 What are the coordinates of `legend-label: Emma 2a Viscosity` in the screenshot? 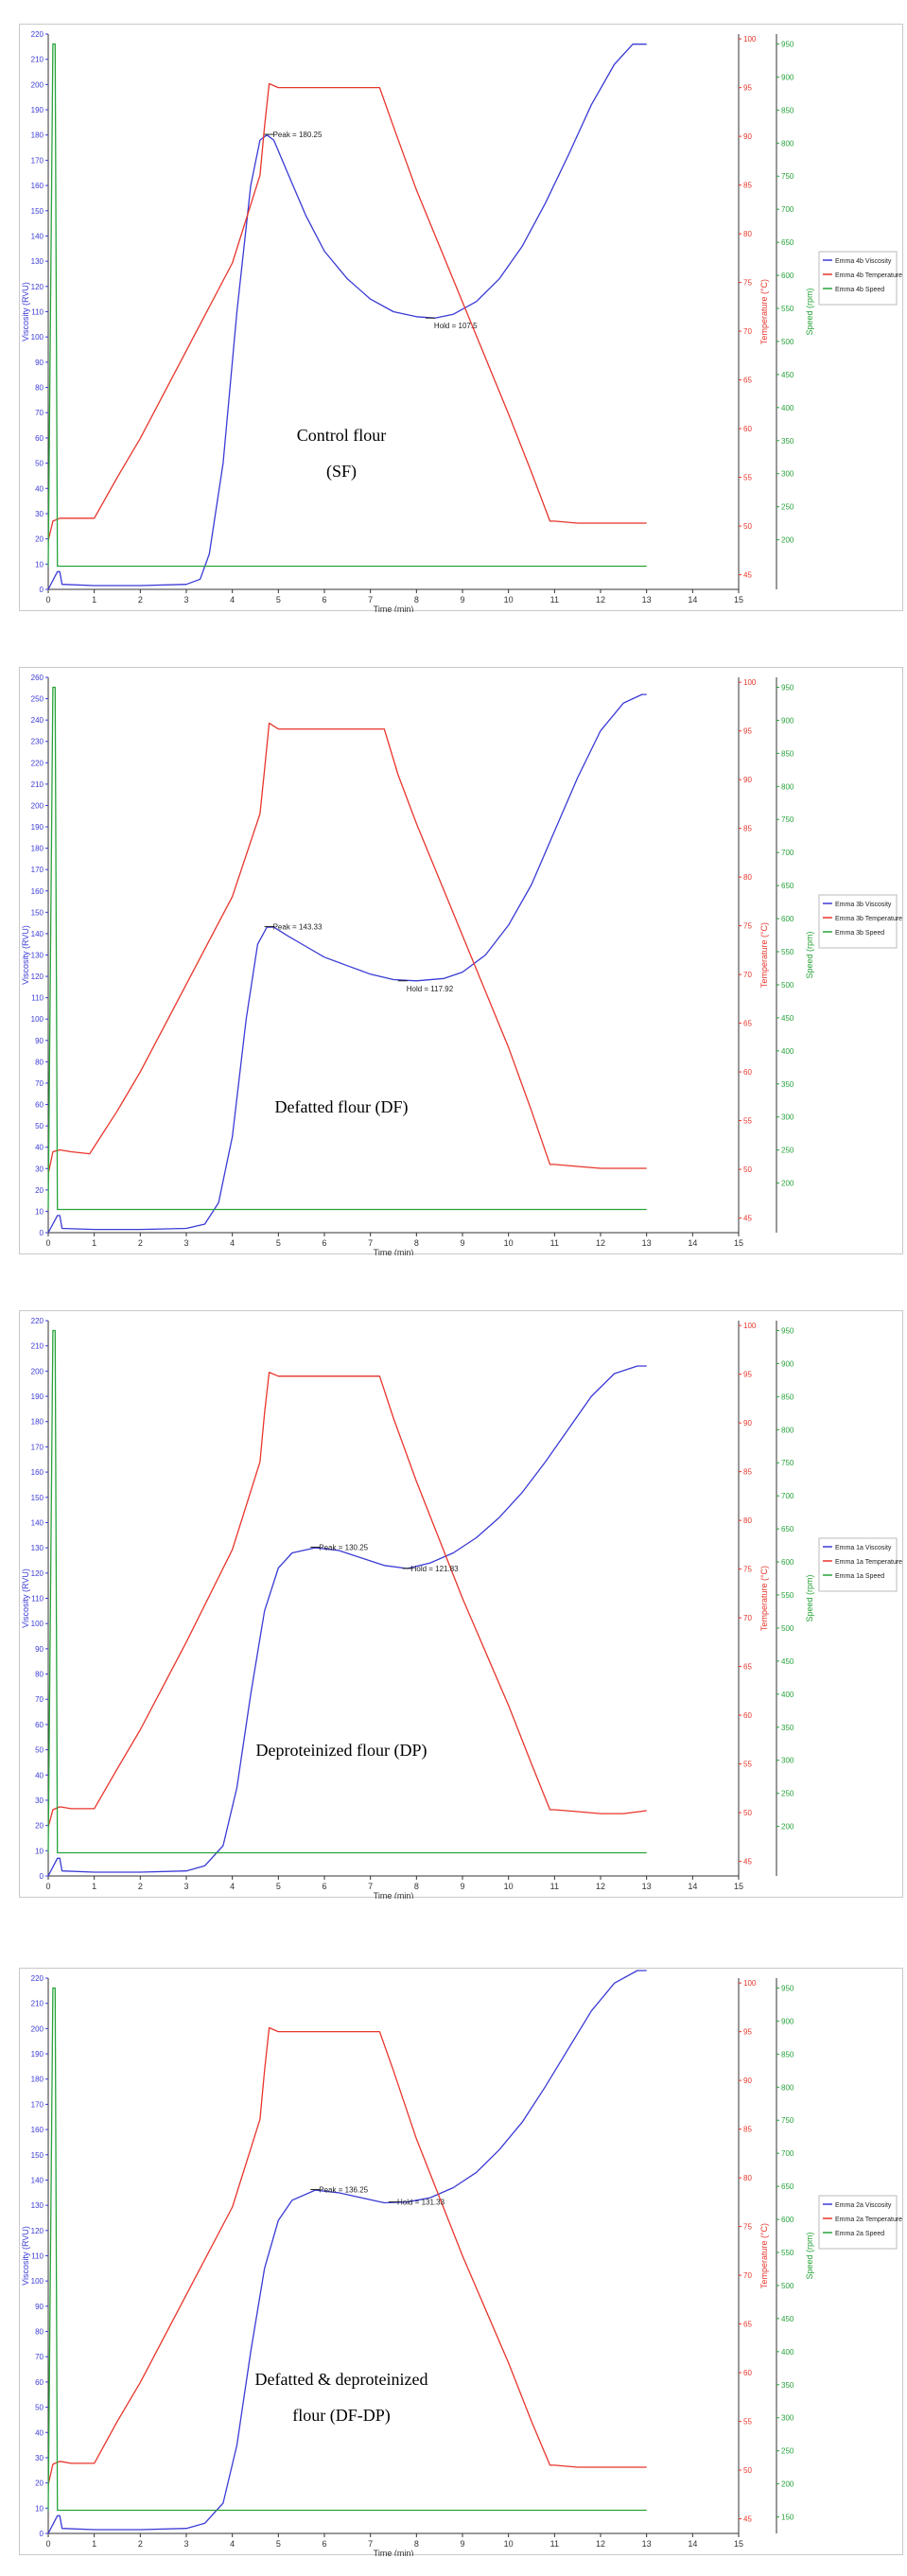 It's located at (863, 2206).